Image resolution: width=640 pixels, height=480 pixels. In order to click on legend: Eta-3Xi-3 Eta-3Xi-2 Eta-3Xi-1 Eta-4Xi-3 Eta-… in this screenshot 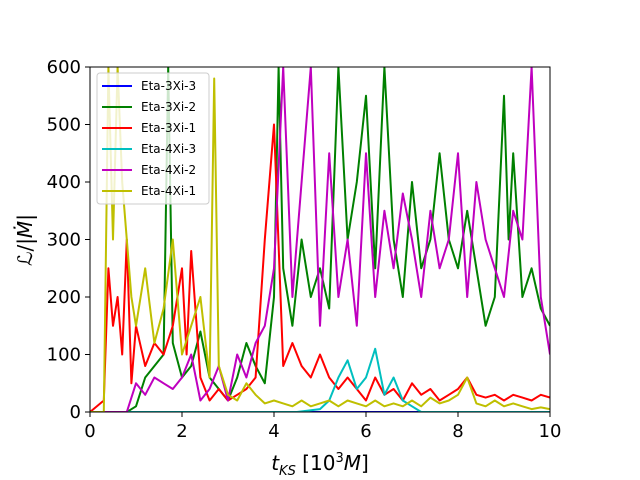, I will do `click(153, 138)`.